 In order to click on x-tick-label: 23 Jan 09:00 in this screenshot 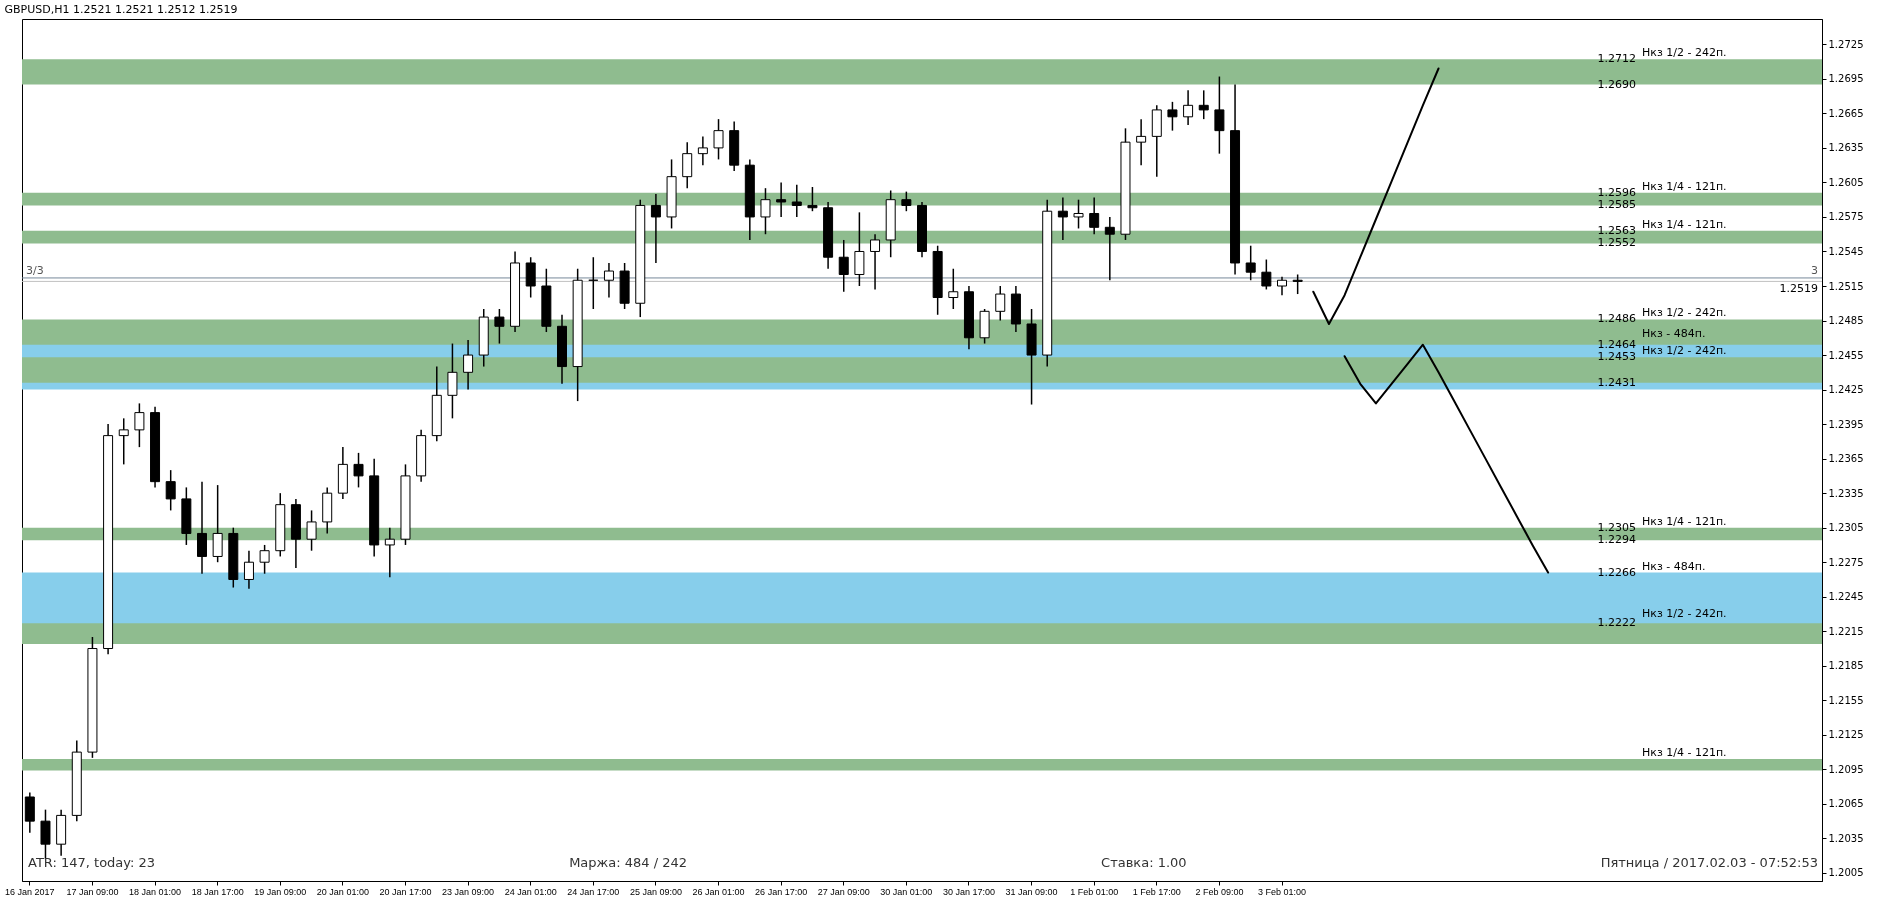, I will do `click(468, 891)`.